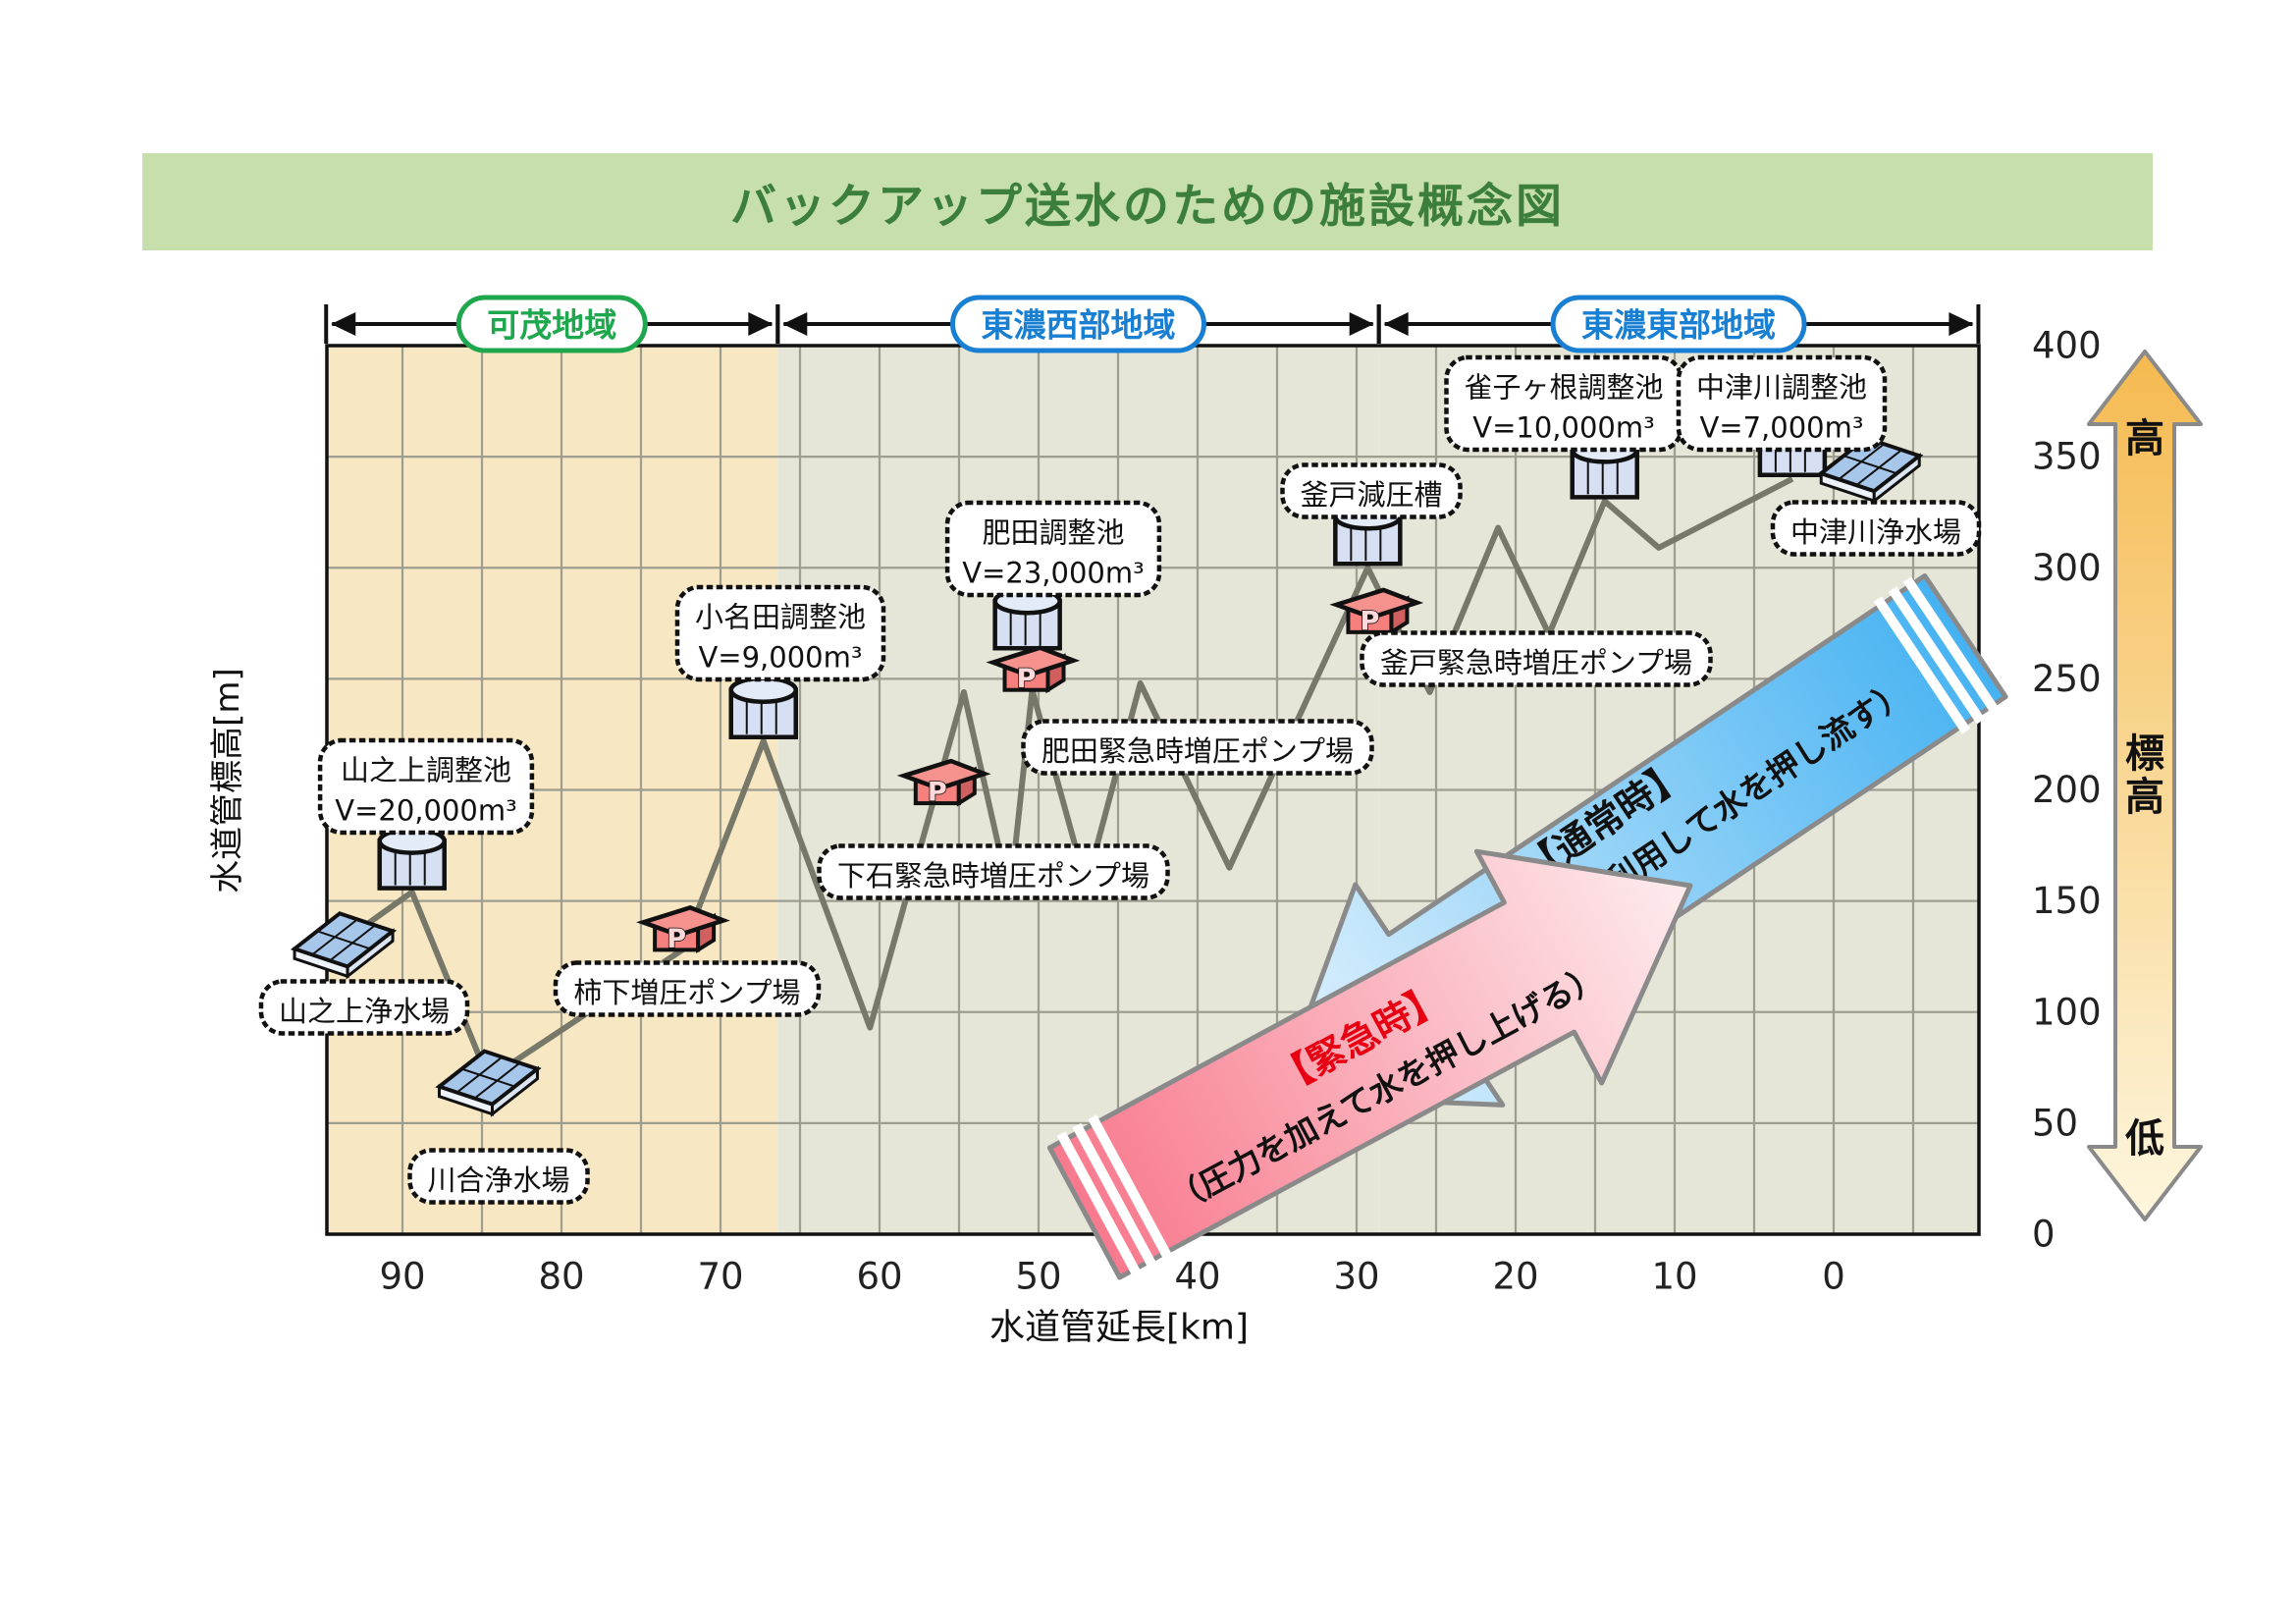  Describe the element at coordinates (1147, 207) in the screenshot. I see `page-title: バックアップ送水のための施設概念図` at that location.